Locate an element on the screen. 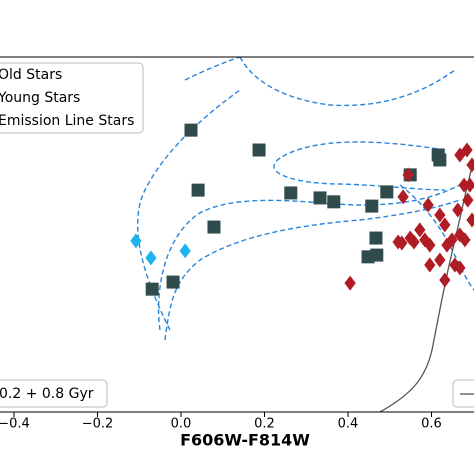  legend-label: Old Stars is located at coordinates (31, 75).